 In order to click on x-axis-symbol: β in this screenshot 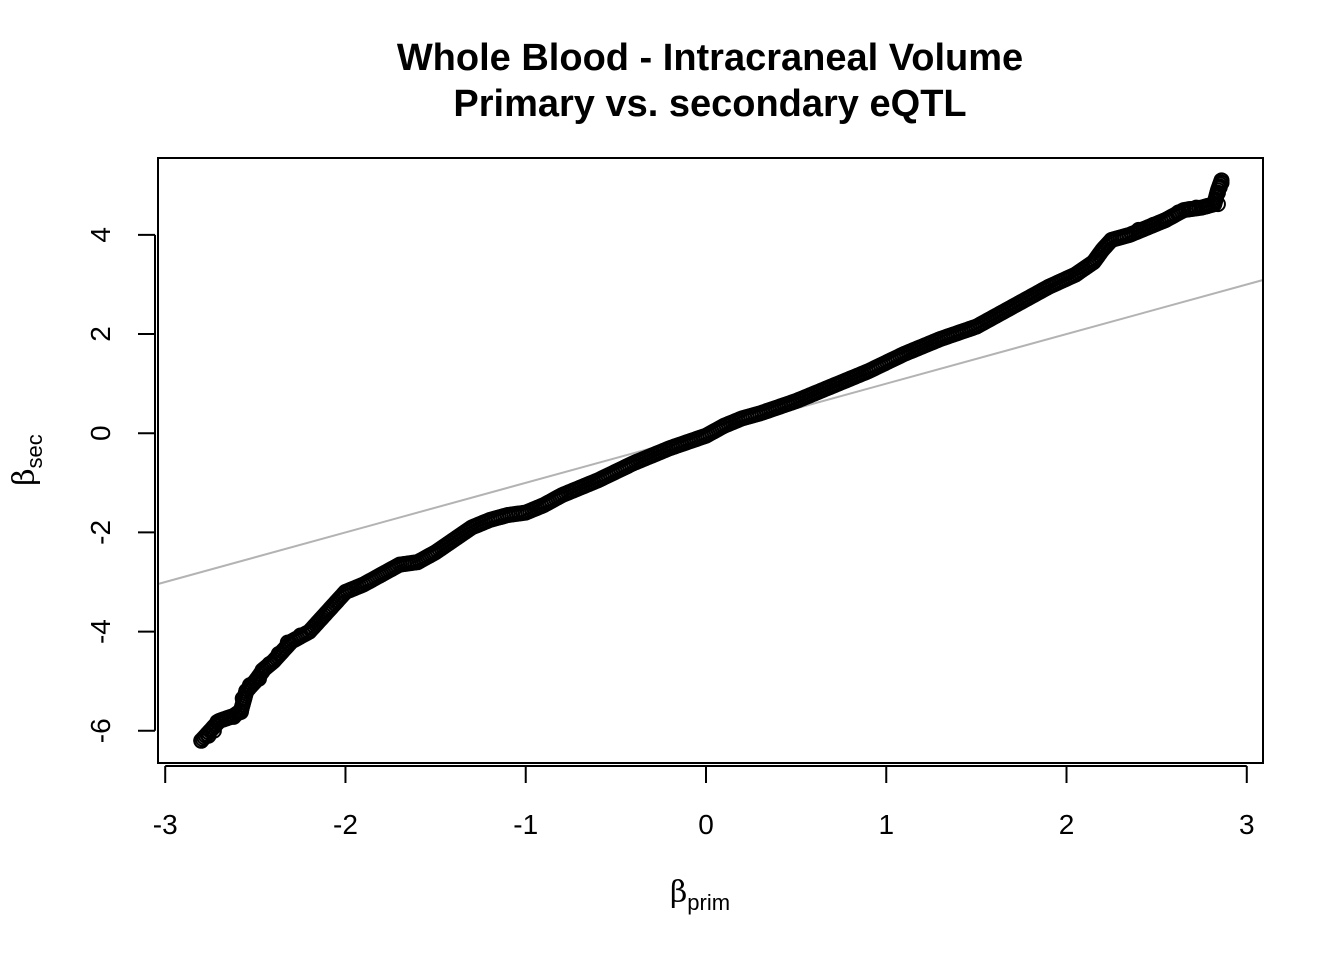, I will do `click(678, 892)`.